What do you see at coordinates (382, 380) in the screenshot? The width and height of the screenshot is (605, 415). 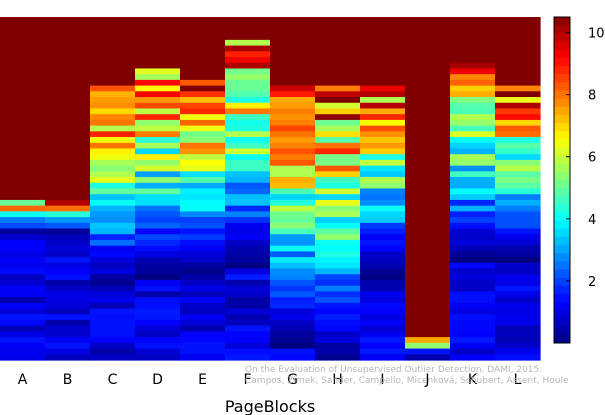 I see `x-tick-label: I` at bounding box center [382, 380].